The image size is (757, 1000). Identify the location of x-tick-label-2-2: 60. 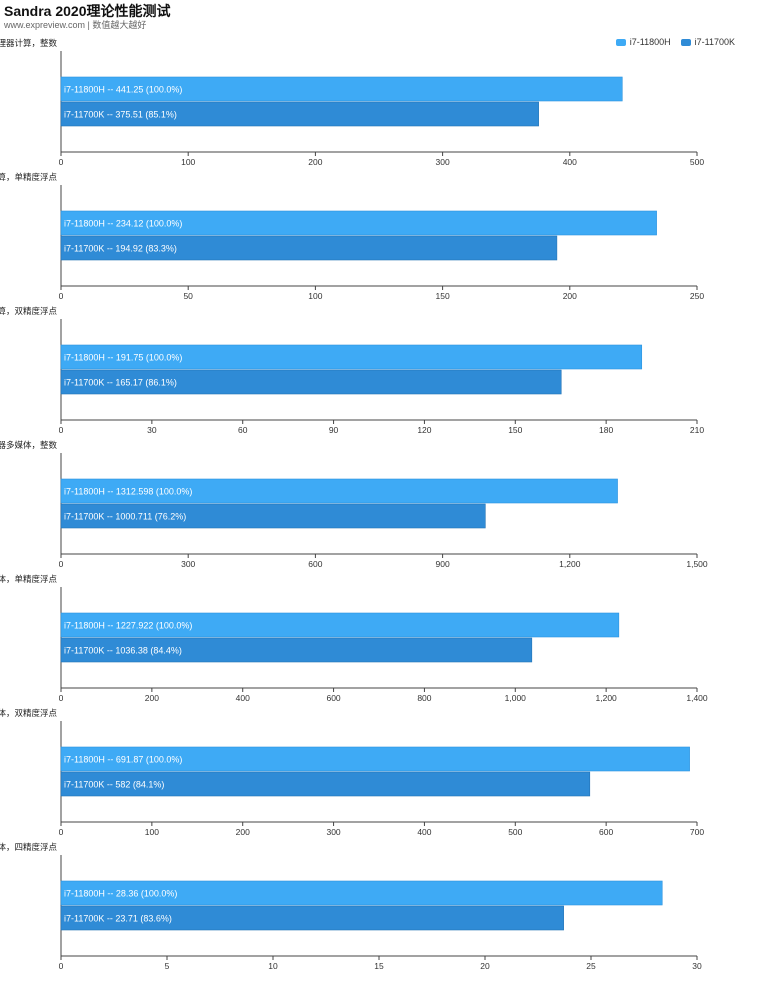
(243, 430).